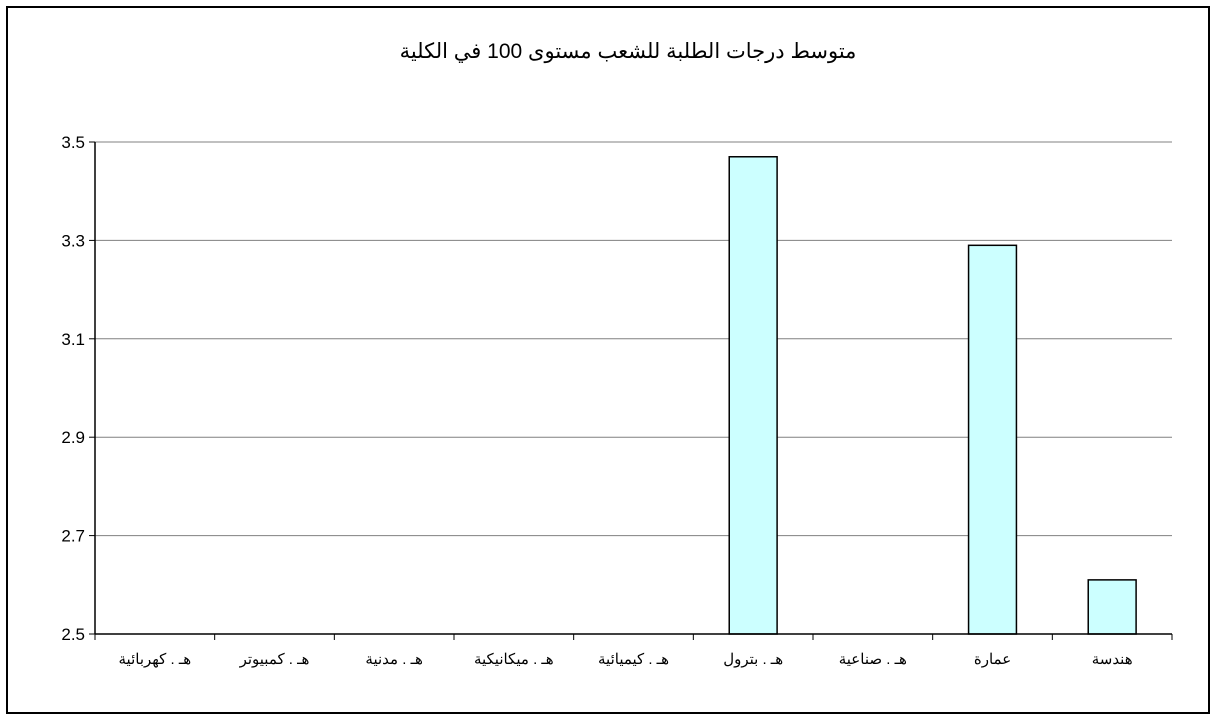 This screenshot has height=724, width=1220. What do you see at coordinates (1112, 659) in the screenshot?
I see `x-tick-label: هندسة` at bounding box center [1112, 659].